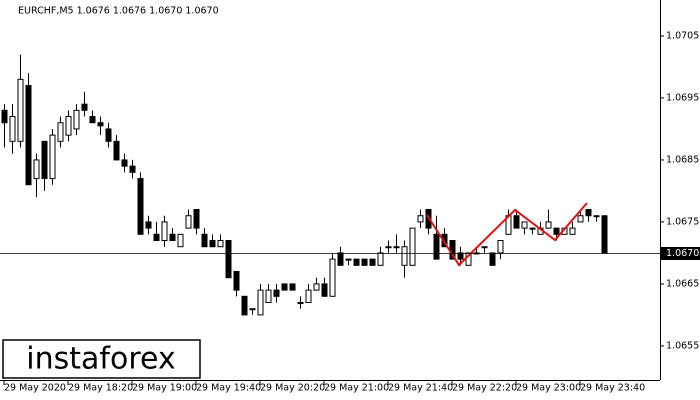 The width and height of the screenshot is (700, 400). What do you see at coordinates (682, 221) in the screenshot?
I see `y-tick-label: 1.0675` at bounding box center [682, 221].